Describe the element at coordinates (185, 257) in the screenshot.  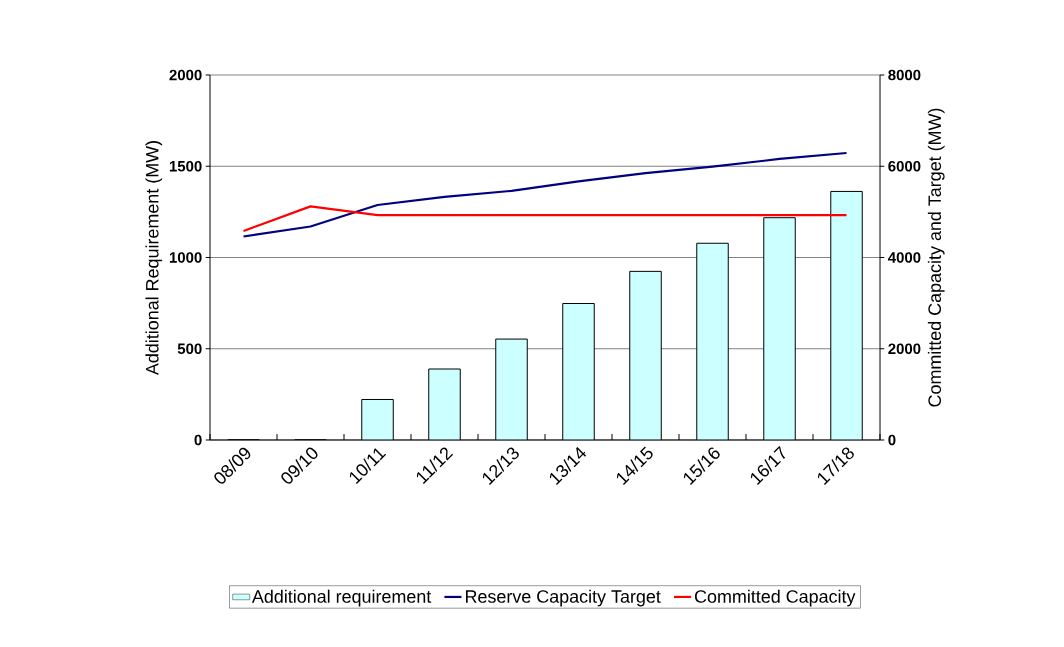
I see `y-tick-label: 1000` at that location.